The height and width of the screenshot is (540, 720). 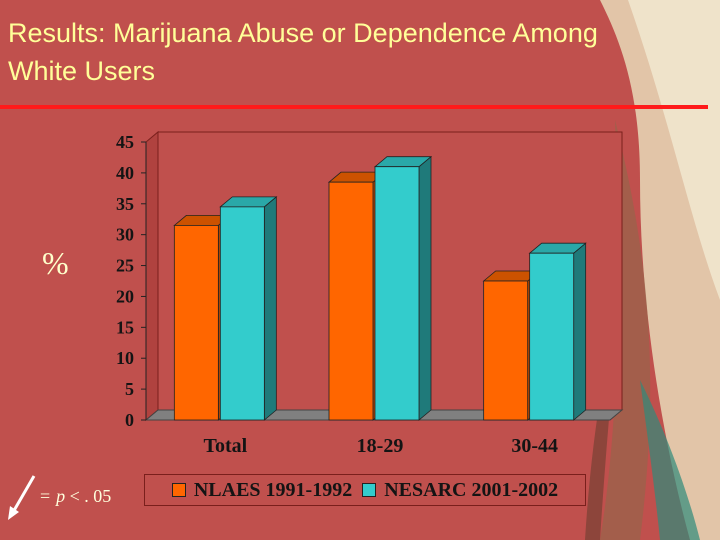 What do you see at coordinates (242, 313) in the screenshot?
I see `bar-nesarc-total` at bounding box center [242, 313].